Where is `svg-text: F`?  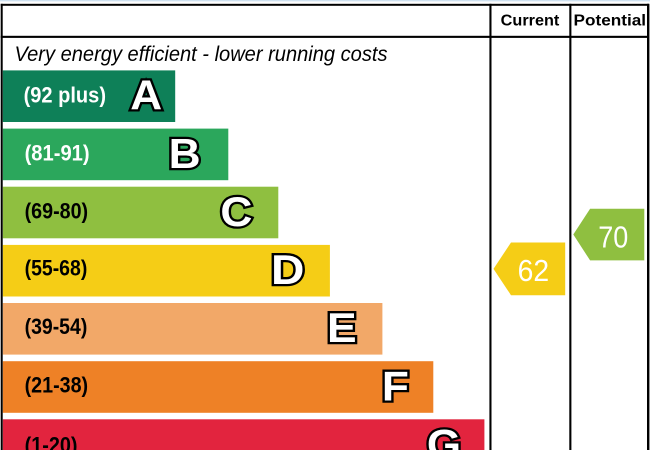
svg-text: F is located at coordinates (395, 385).